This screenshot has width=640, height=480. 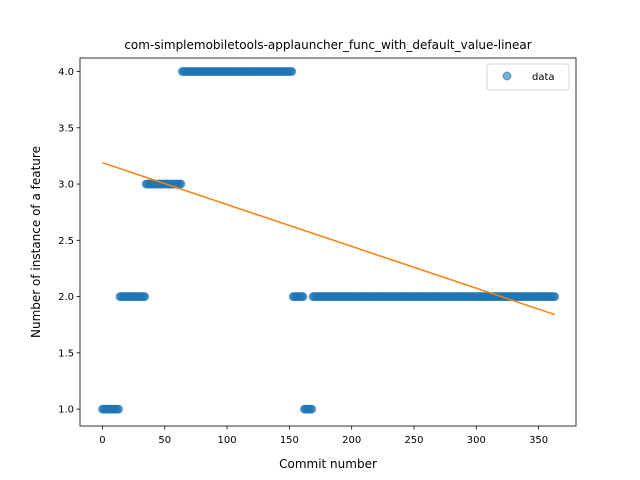 I want to click on y-tick-label: 2.5, so click(x=66, y=241).